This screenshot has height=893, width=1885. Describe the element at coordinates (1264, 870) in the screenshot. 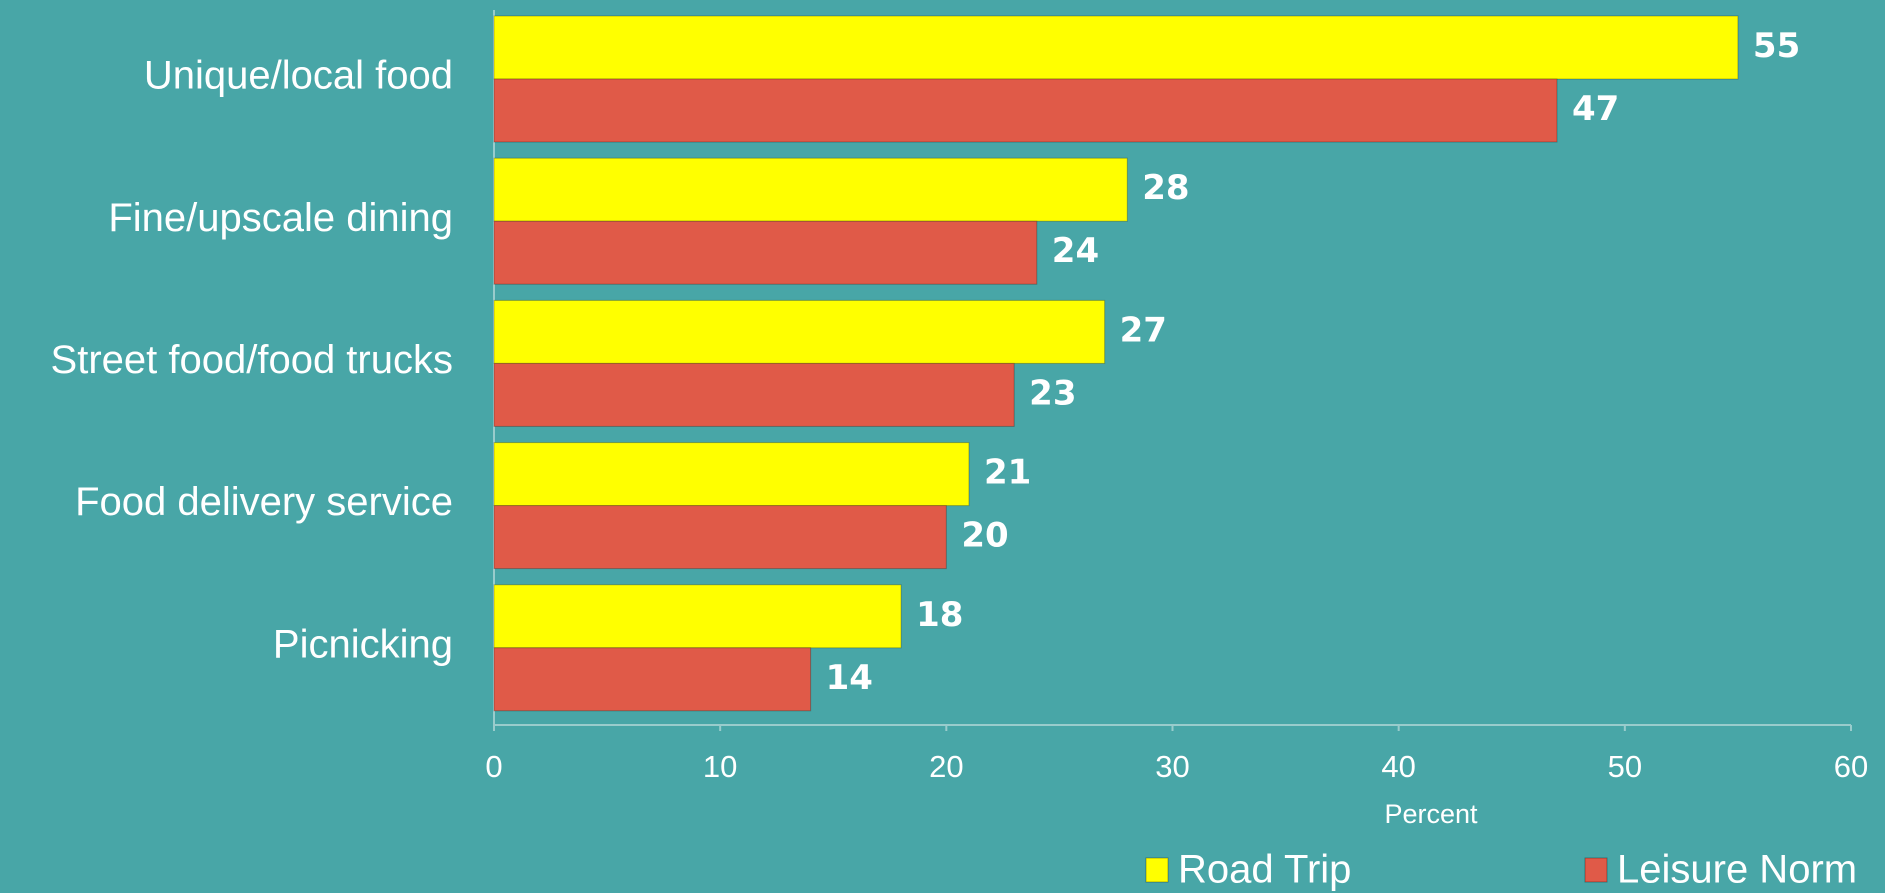

I see `legend-label: Road Trip` at that location.